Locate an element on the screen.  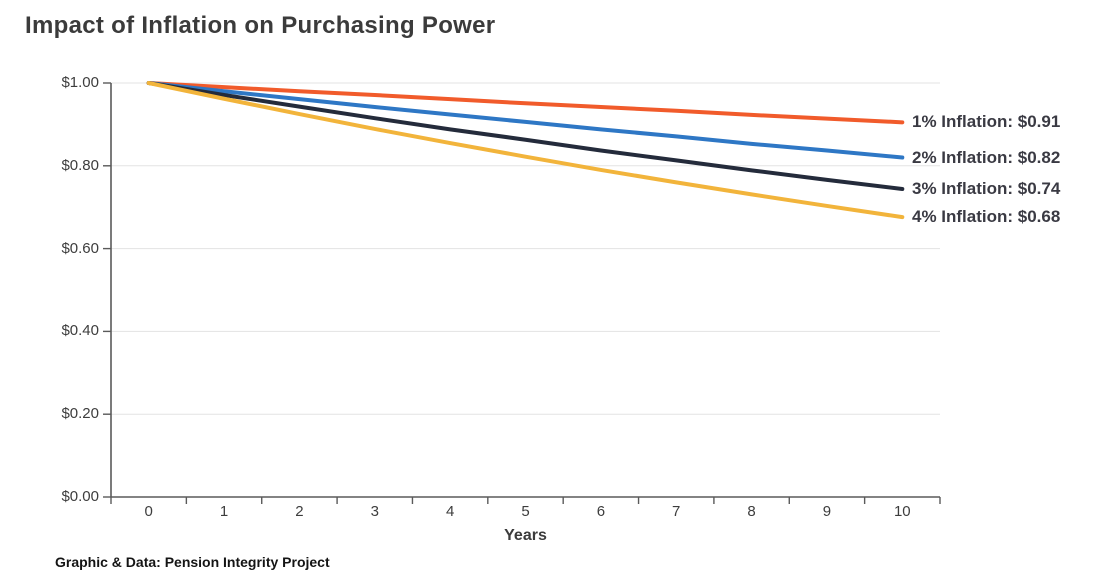
y-tick-label: $0.00 is located at coordinates (80, 496).